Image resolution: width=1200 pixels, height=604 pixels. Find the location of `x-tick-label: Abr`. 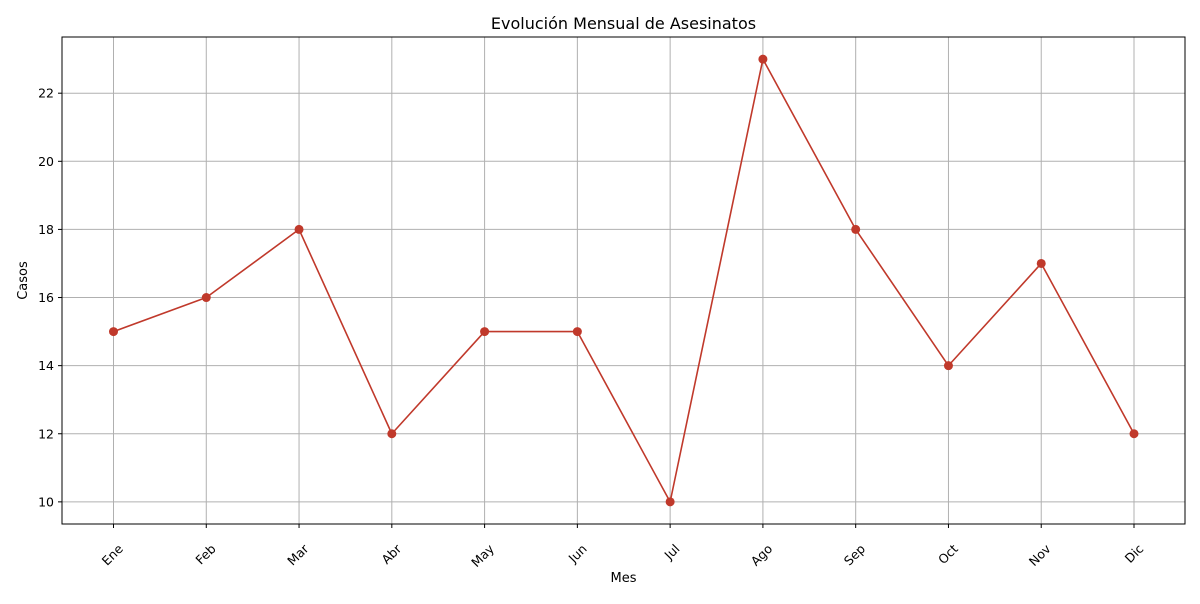

x-tick-label: Abr is located at coordinates (391, 554).